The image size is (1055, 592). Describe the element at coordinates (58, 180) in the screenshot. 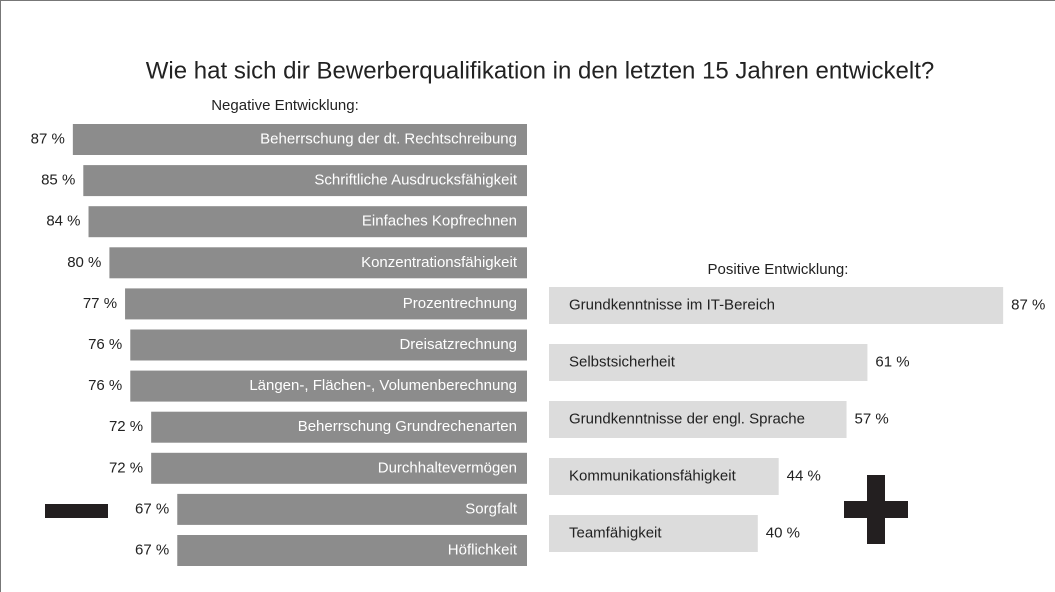

I see `value-label: 85 %` at that location.